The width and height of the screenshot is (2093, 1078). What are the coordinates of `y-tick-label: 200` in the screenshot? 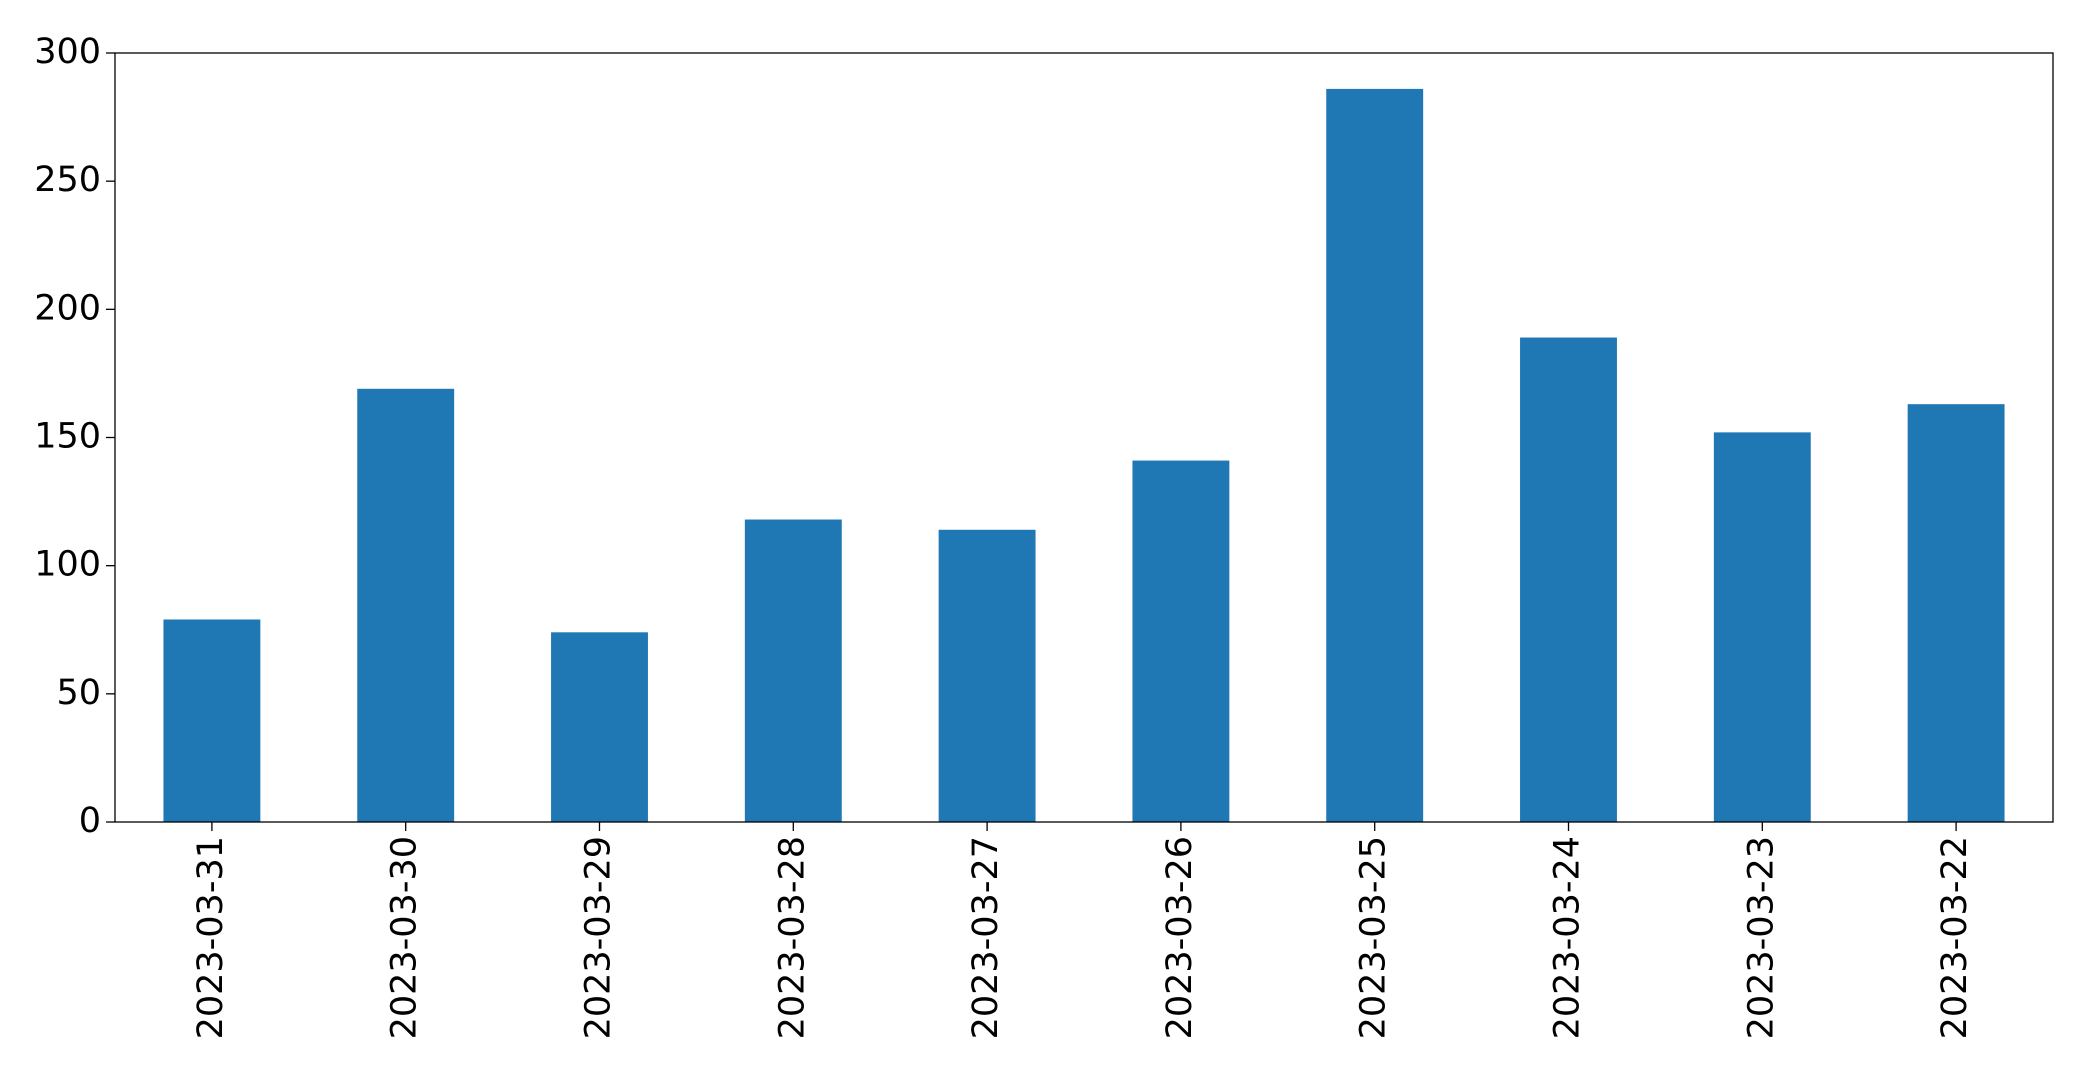 It's located at (67, 308).